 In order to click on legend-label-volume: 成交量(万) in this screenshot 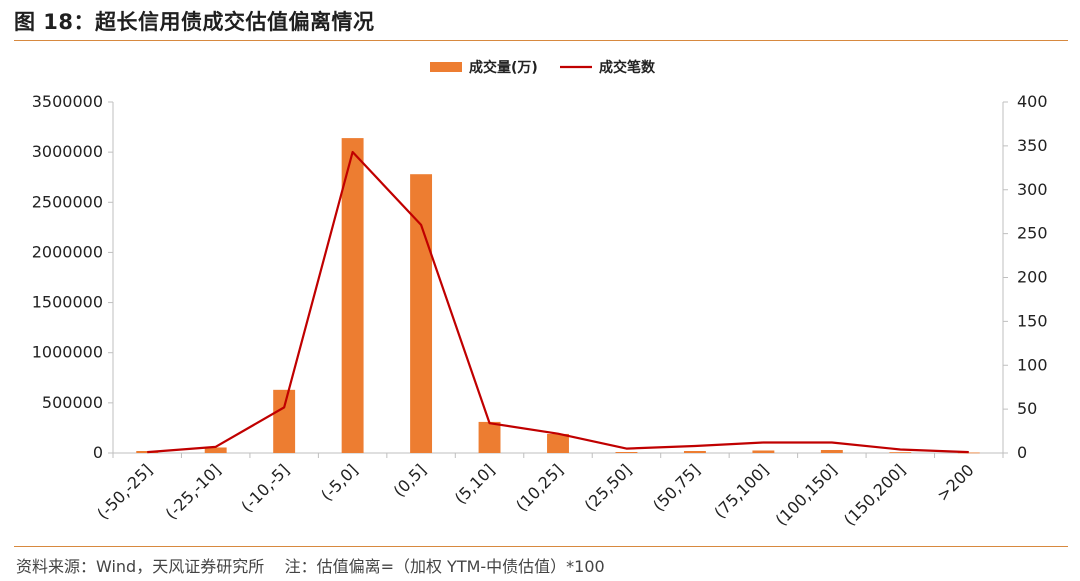, I will do `click(503, 67)`.